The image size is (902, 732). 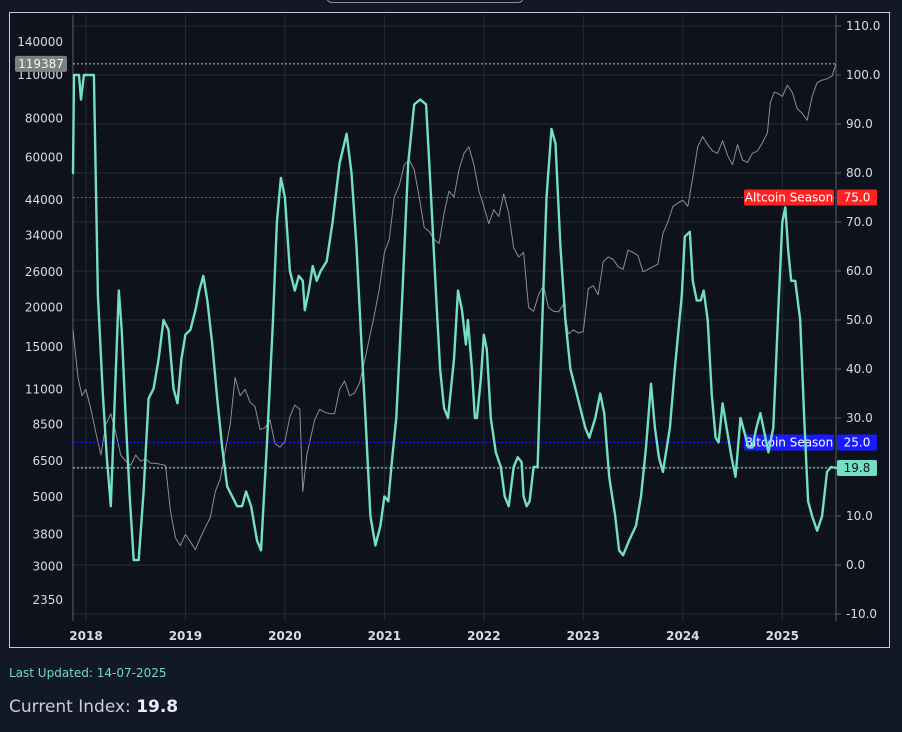 I want to click on right-tick-label: 0.0, so click(x=855, y=565).